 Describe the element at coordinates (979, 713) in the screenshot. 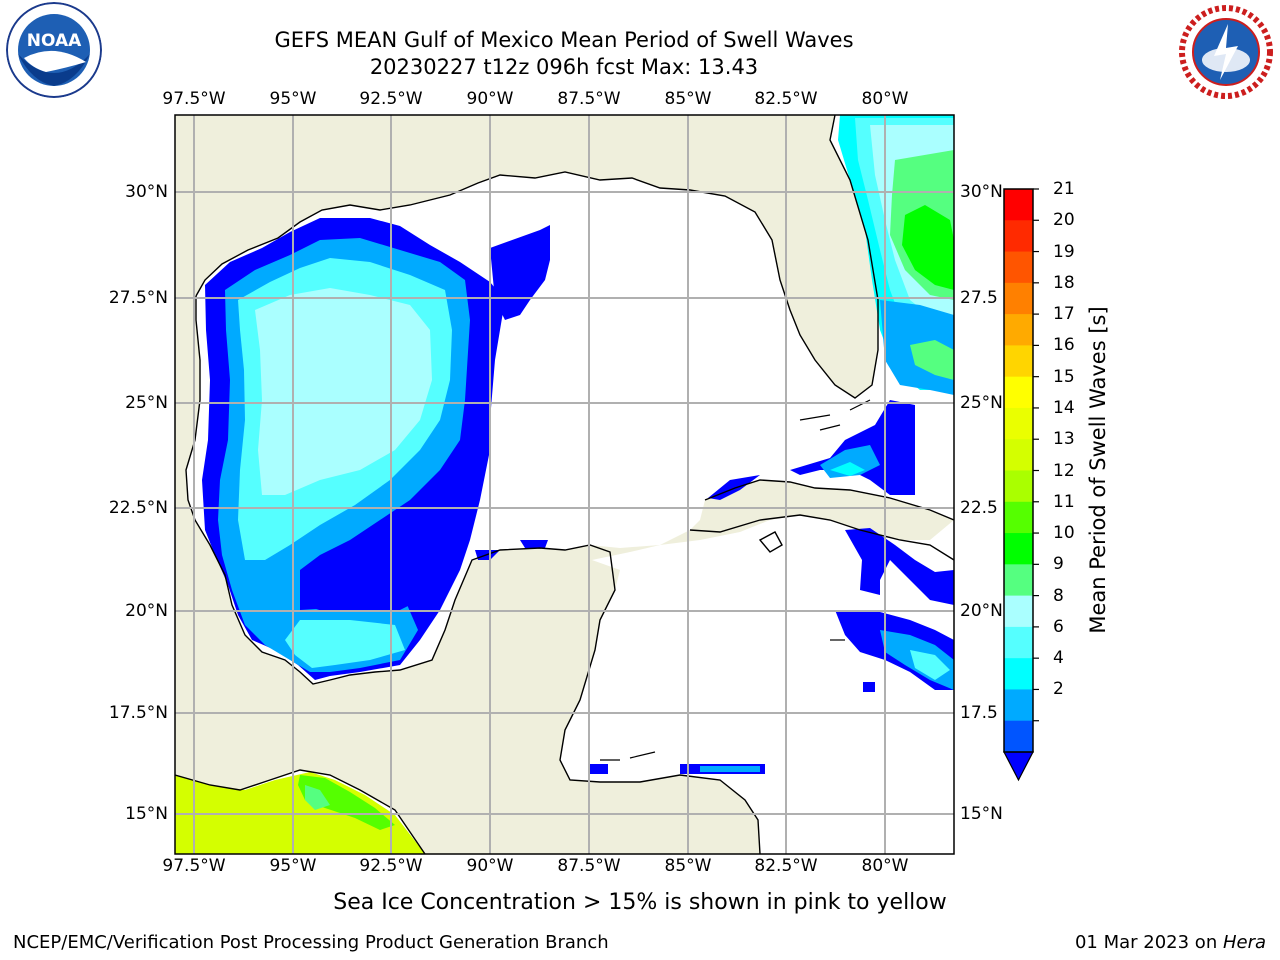

I see `lat-tick-right: 17.5` at that location.